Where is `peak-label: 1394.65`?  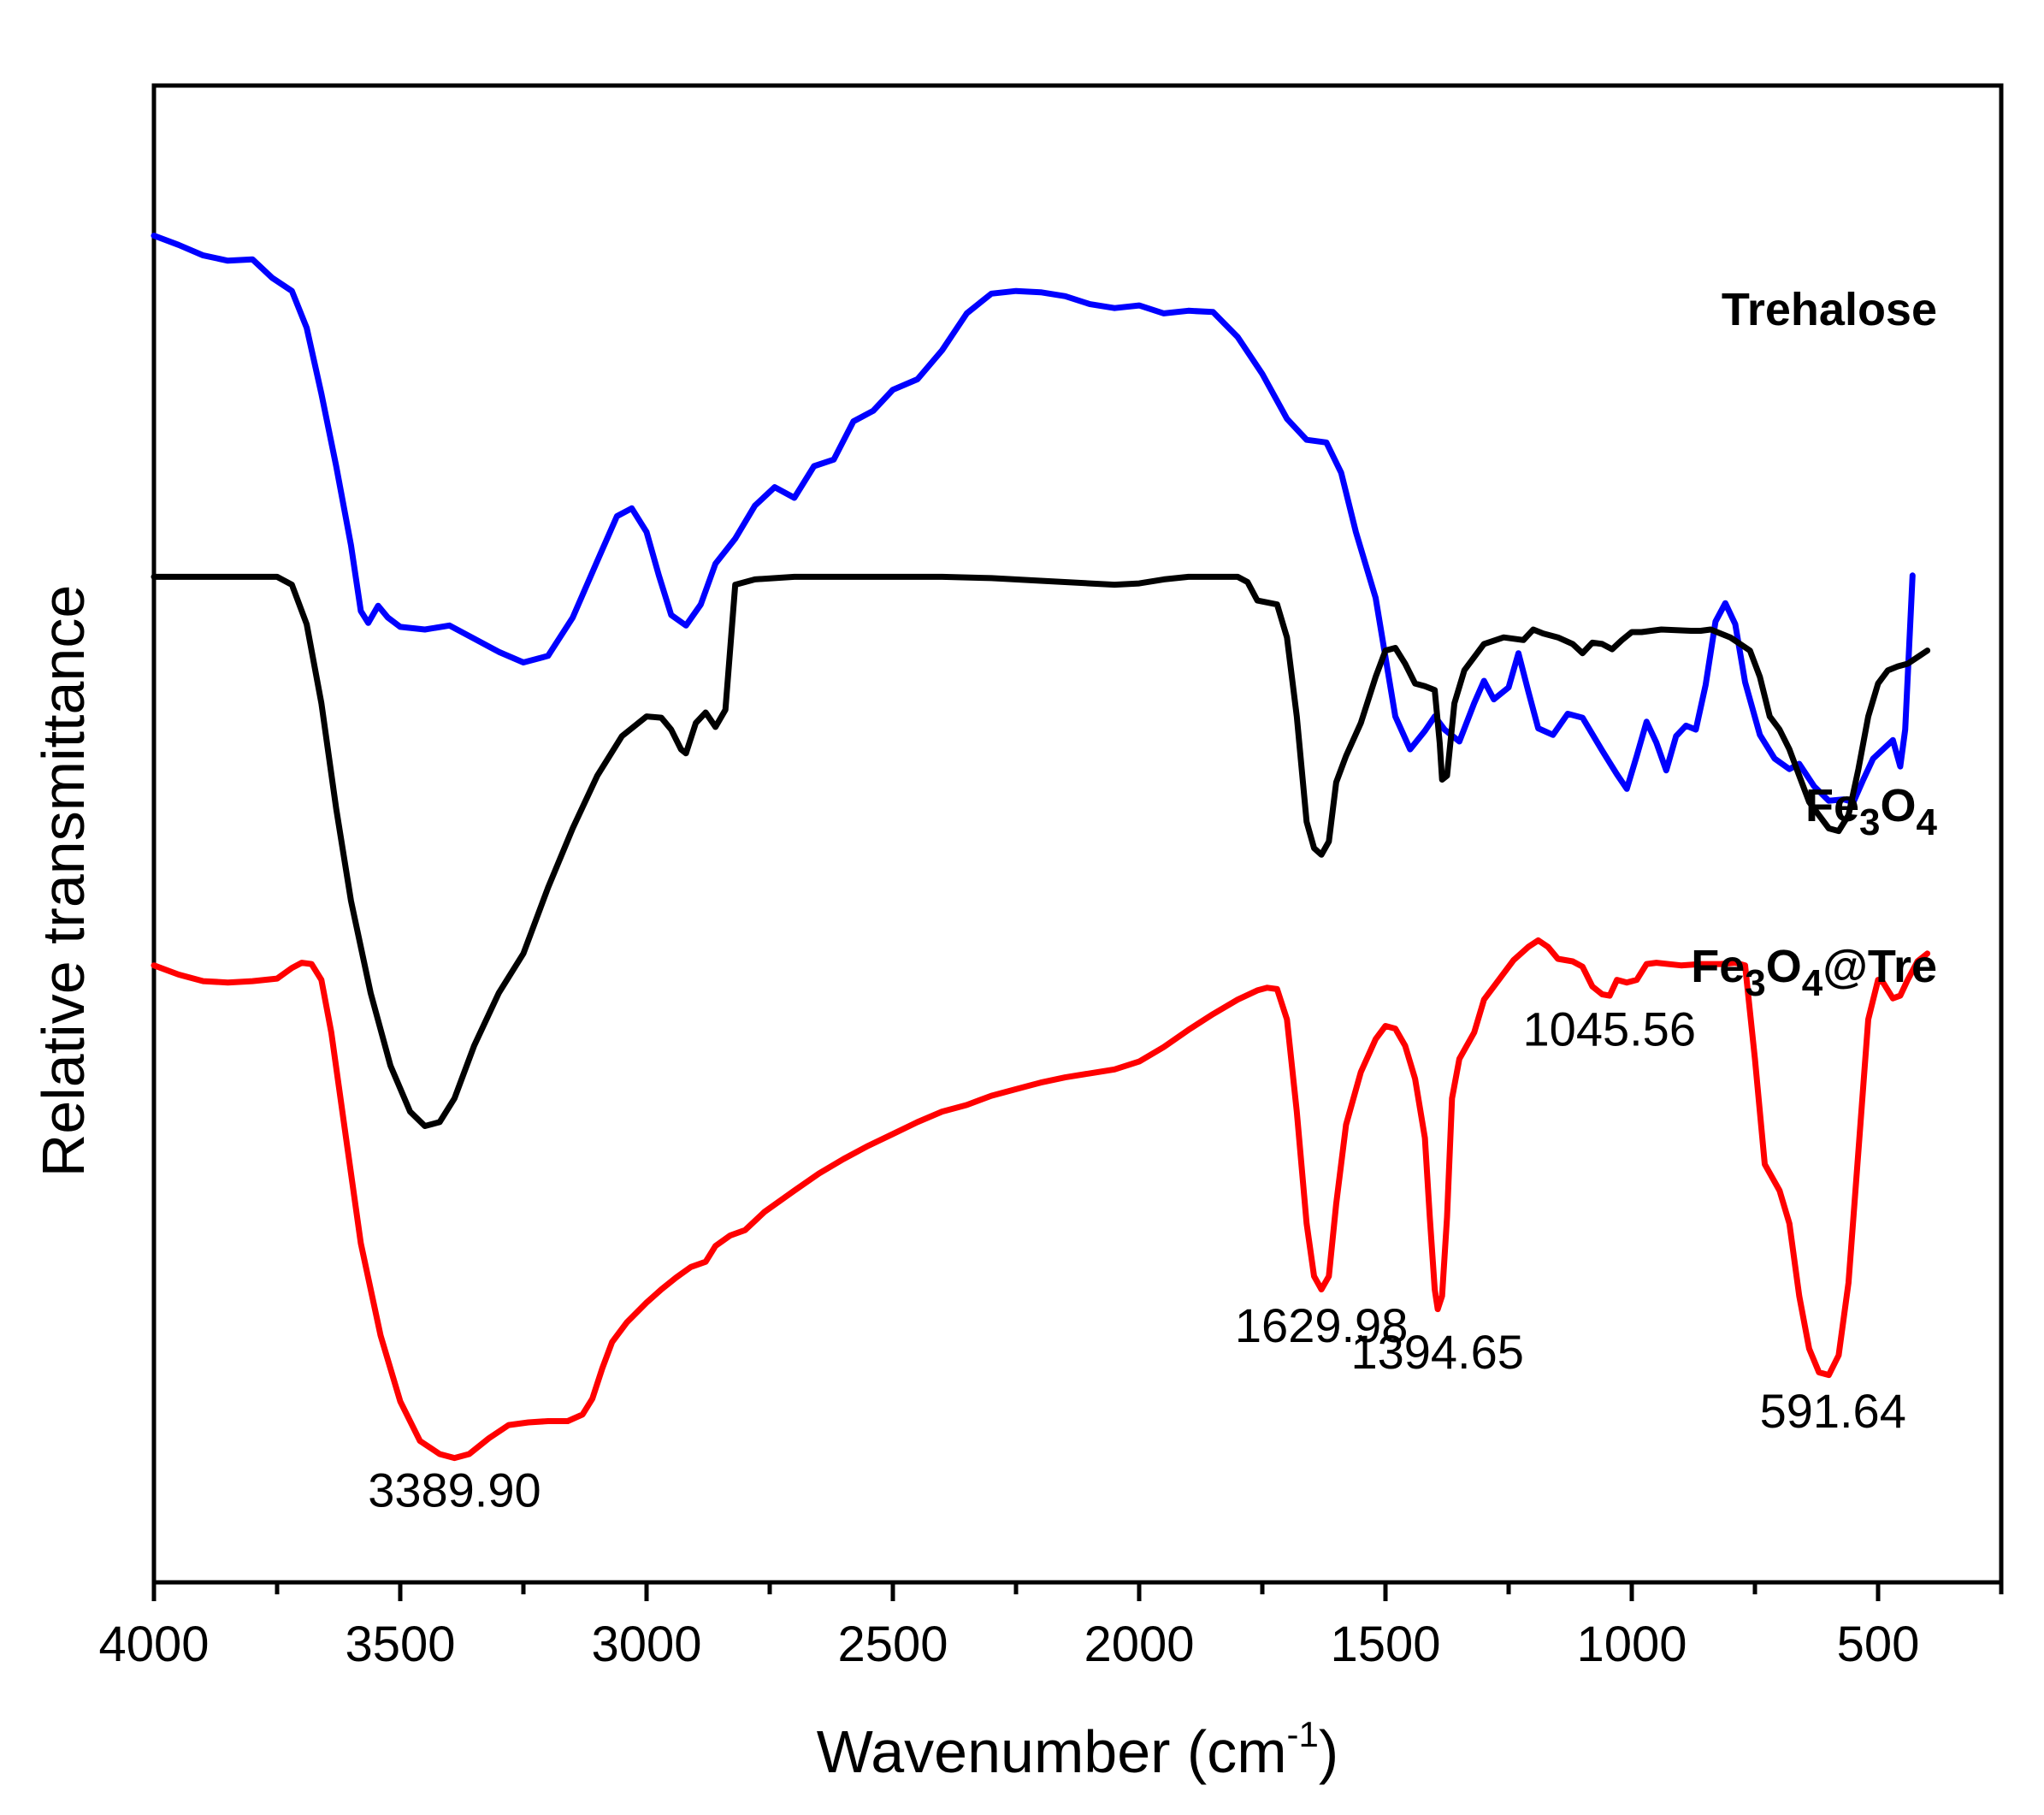 peak-label: 1394.65 is located at coordinates (1437, 1352).